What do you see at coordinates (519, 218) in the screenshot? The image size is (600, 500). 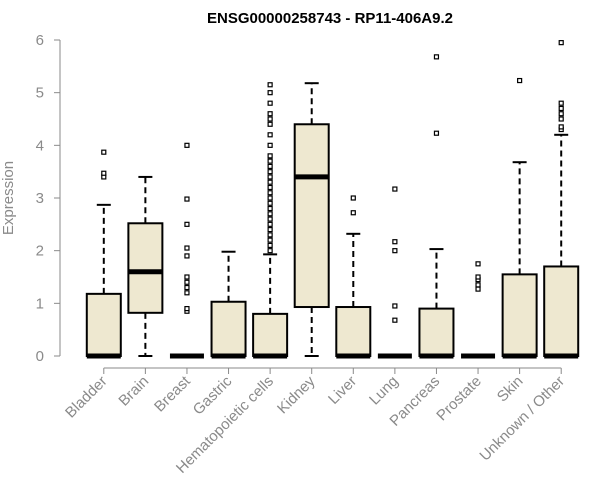 I see `box-skin` at bounding box center [519, 218].